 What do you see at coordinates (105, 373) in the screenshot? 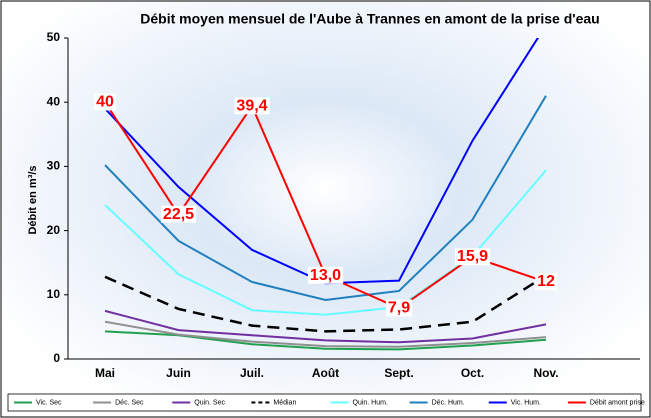
I see `x-tick-label: Mai` at bounding box center [105, 373].